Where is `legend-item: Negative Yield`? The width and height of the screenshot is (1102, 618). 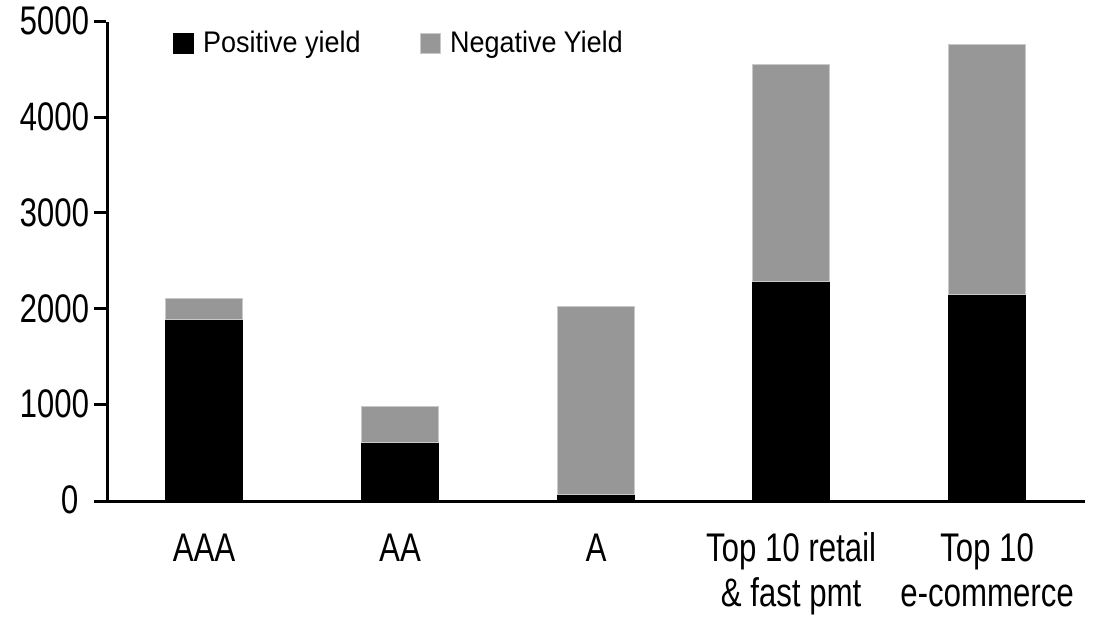
legend-item: Negative Yield is located at coordinates (531, 43).